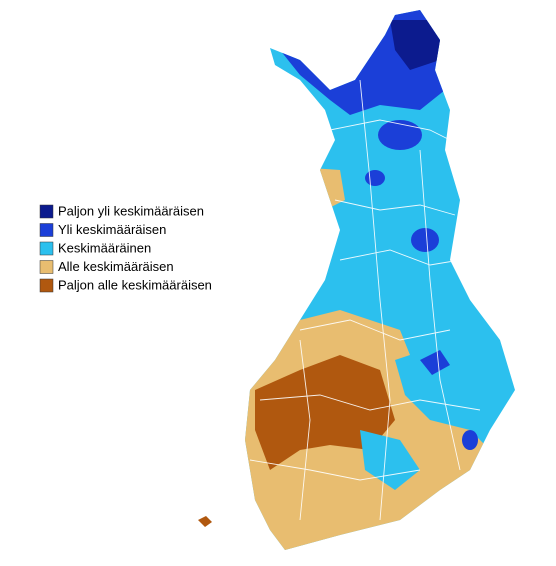 This screenshot has width=556, height=566. What do you see at coordinates (112, 229) in the screenshot?
I see `legend-label: Yli keskimääräisen` at bounding box center [112, 229].